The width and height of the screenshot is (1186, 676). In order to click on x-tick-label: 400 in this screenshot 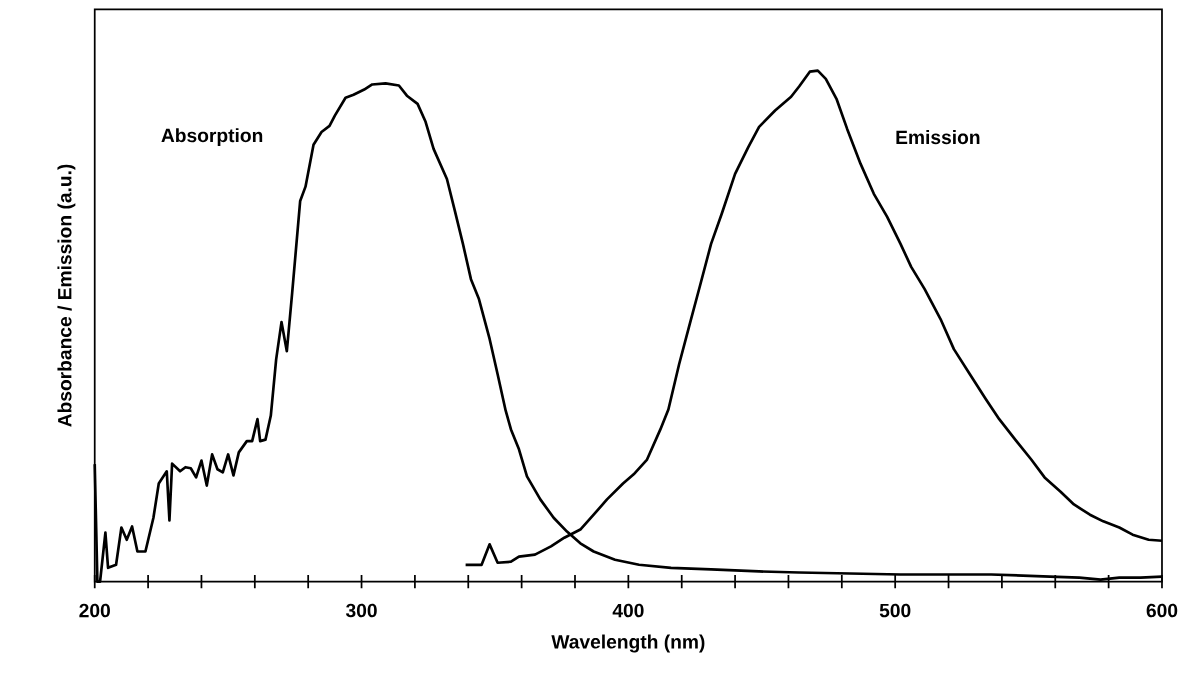, I will do `click(628, 610)`.